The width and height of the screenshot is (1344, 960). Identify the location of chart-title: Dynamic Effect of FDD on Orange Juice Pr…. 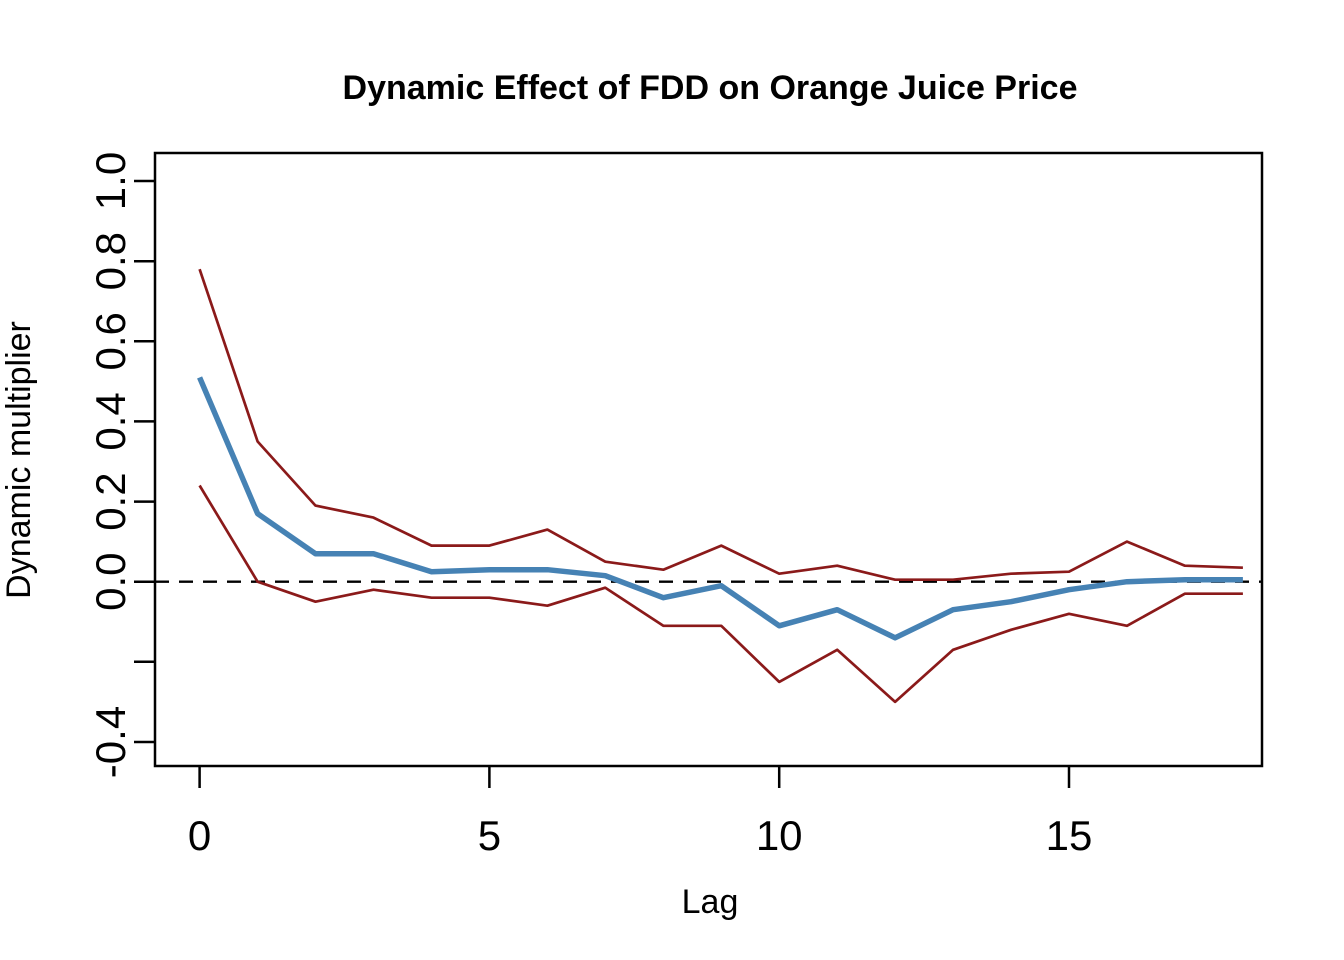
(710, 88).